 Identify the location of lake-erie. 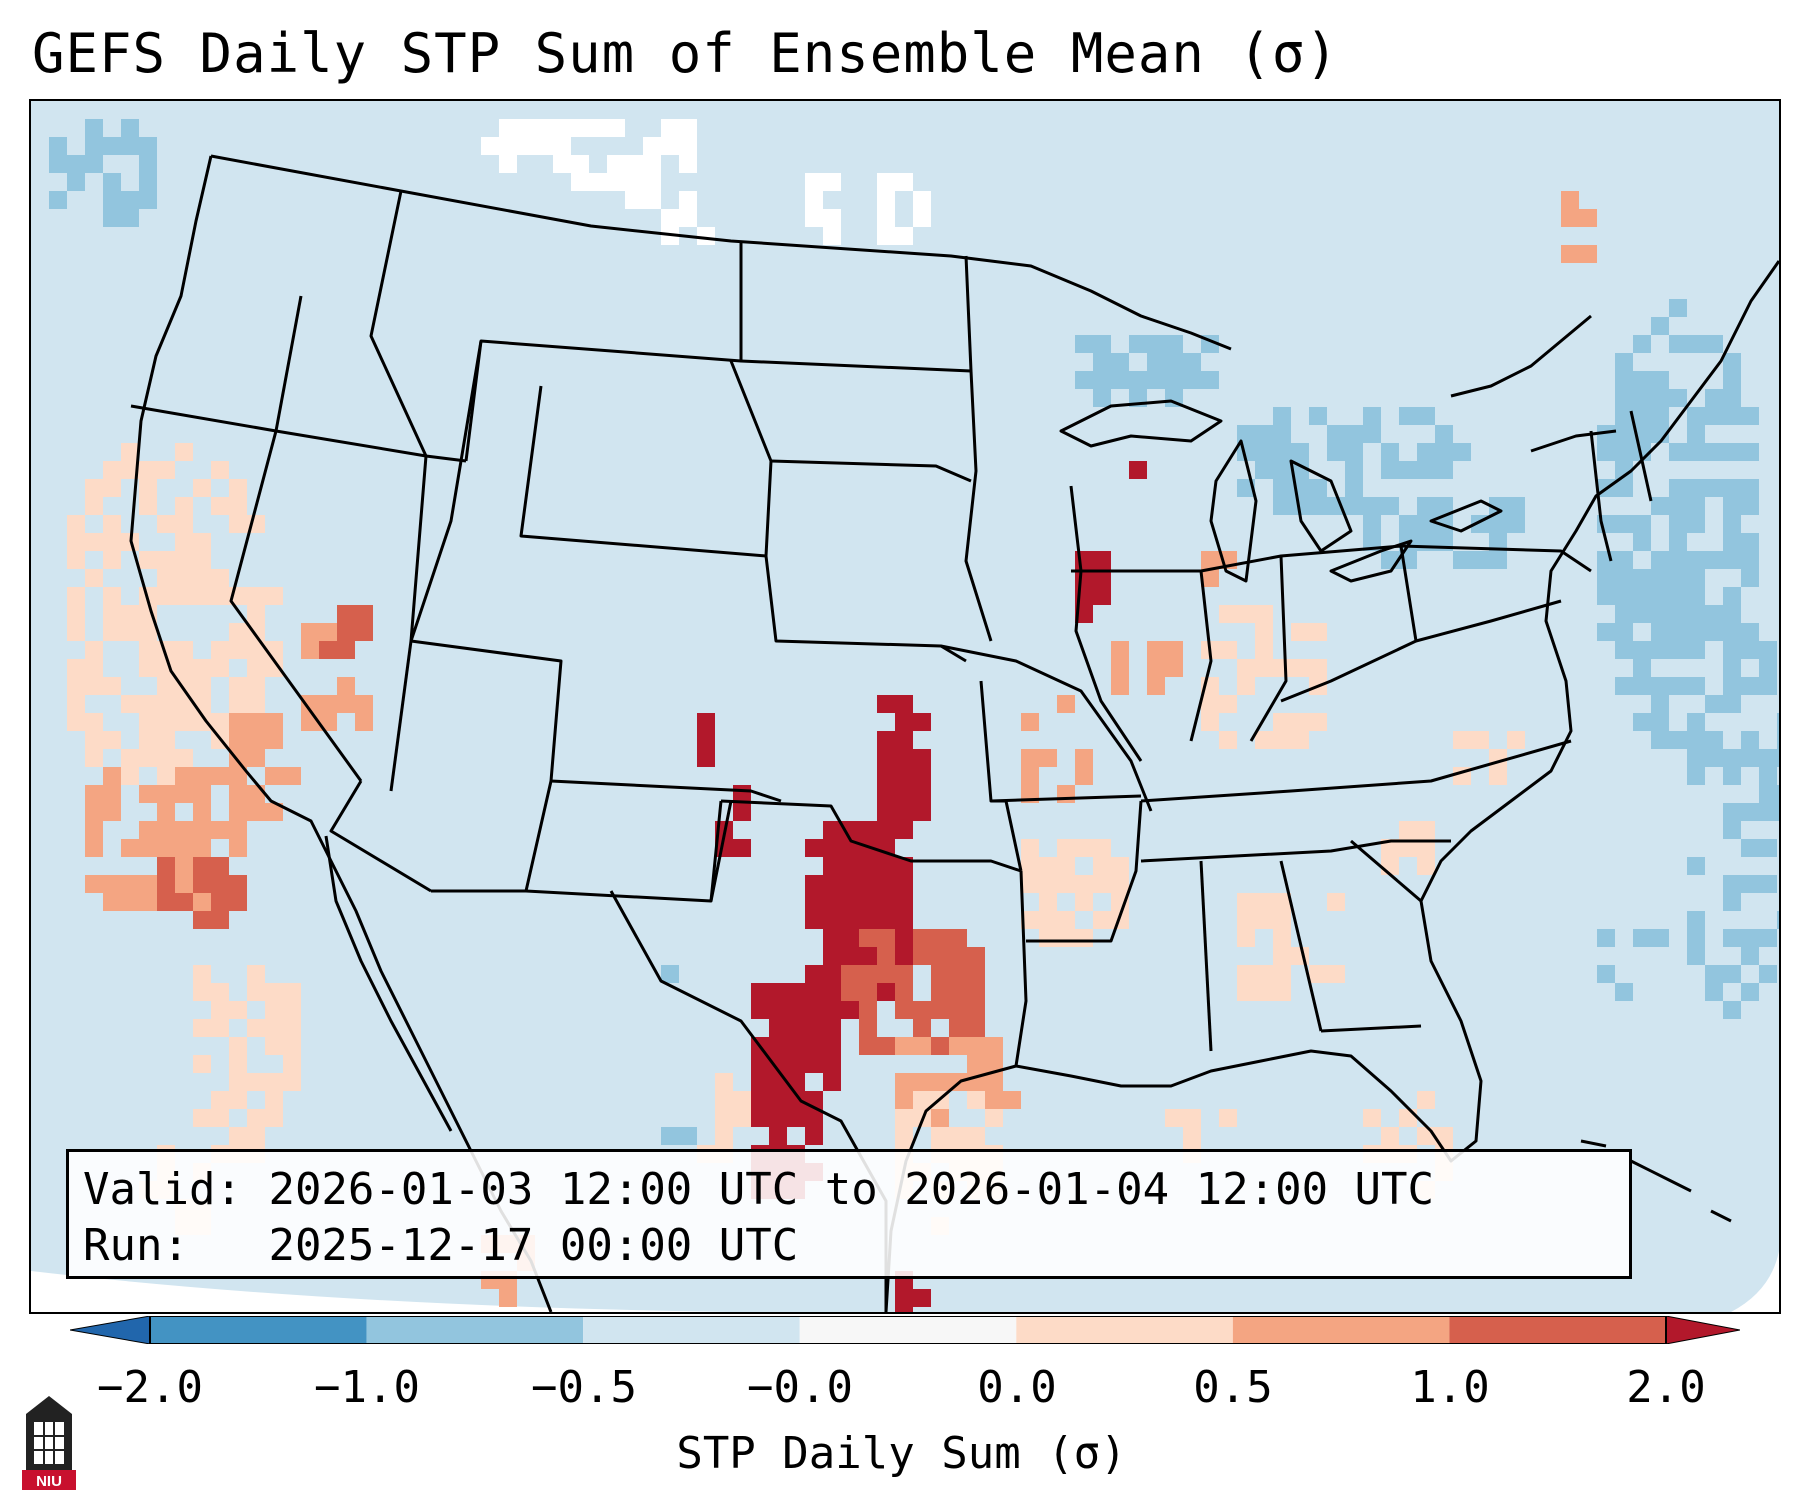
(1371, 561).